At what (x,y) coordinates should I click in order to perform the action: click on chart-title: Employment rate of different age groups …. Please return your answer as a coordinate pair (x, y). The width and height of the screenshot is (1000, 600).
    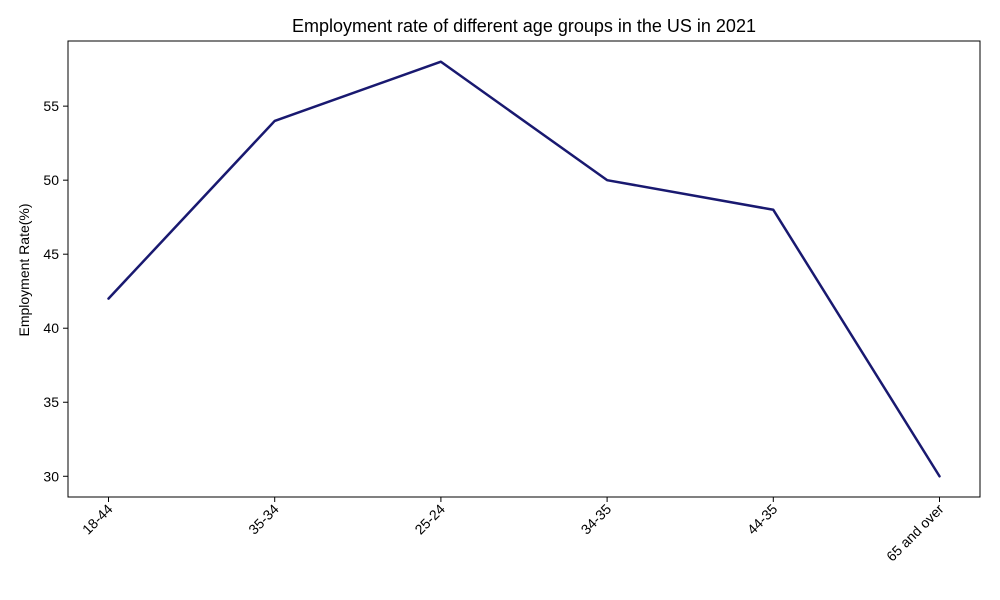
    Looking at the image, I should click on (524, 26).